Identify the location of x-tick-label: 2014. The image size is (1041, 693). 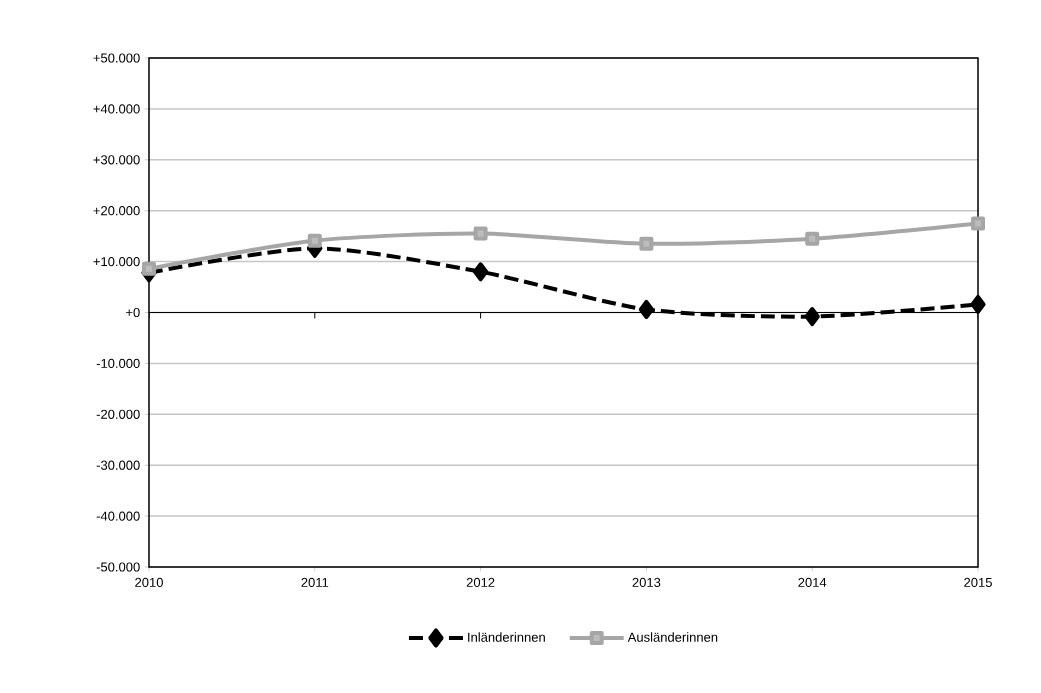
(812, 582).